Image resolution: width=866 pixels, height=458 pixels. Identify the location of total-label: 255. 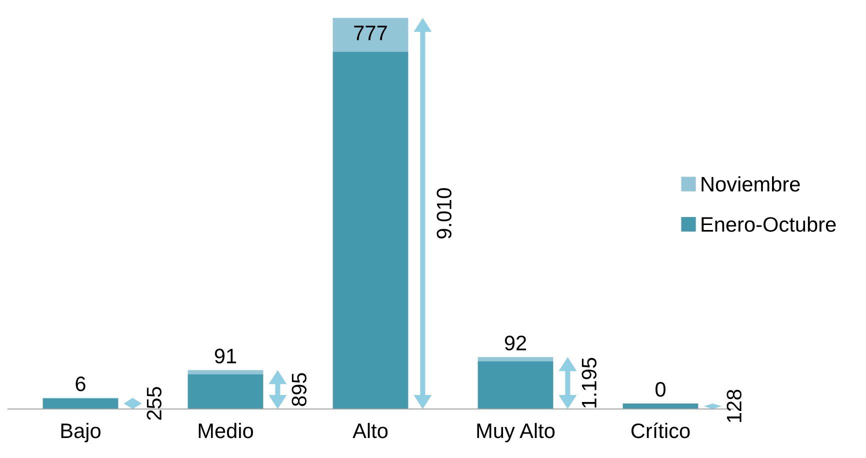
(154, 403).